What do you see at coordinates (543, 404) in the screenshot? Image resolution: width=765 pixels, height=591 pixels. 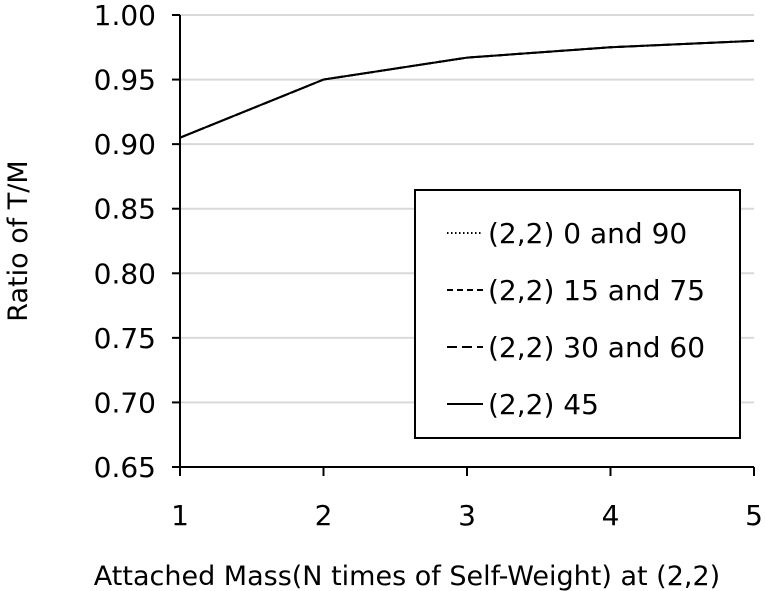 I see `legend-label: (2,2) 45` at bounding box center [543, 404].